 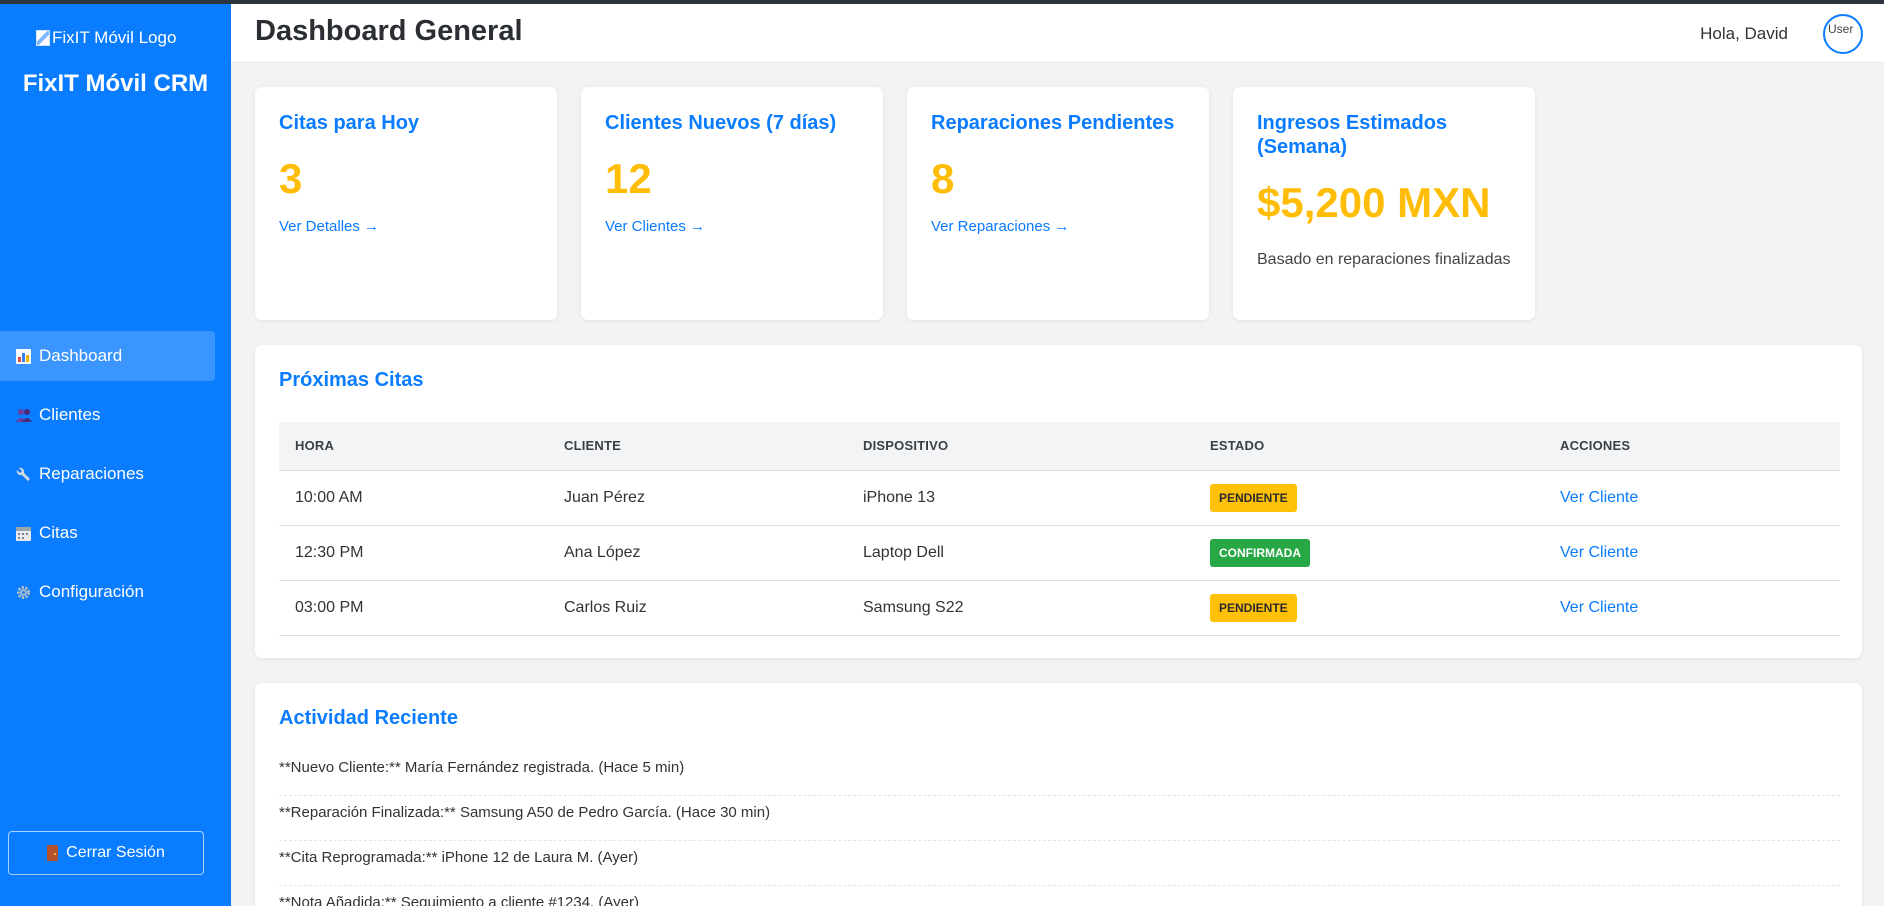 I want to click on kpi-value: 8, so click(x=943, y=178).